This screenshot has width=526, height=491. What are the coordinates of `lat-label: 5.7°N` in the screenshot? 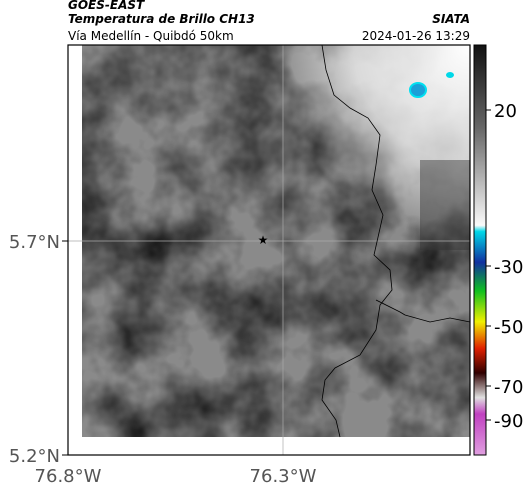 It's located at (34, 242).